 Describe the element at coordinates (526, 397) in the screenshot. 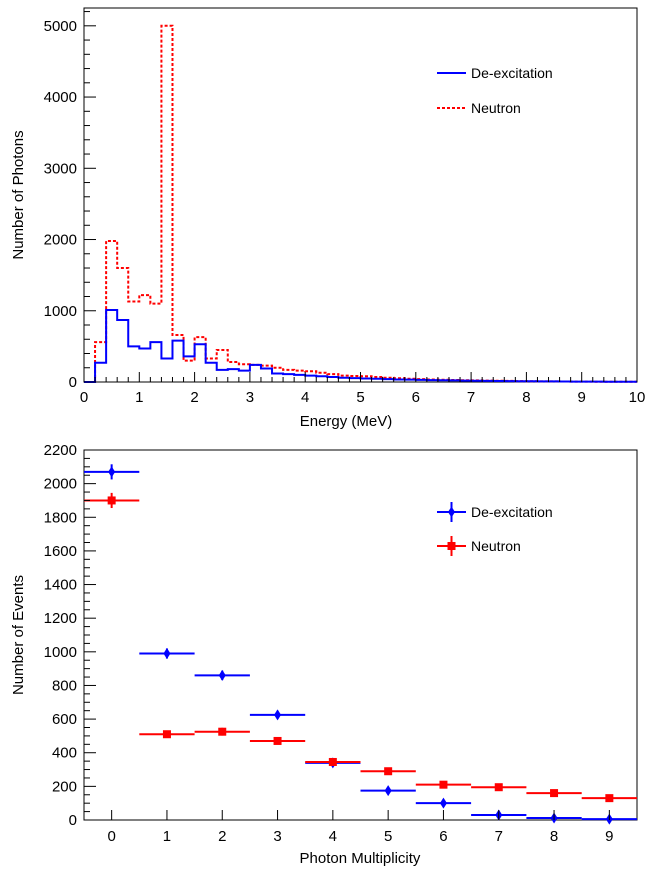

I see `energy-x-tick-label: 8` at that location.